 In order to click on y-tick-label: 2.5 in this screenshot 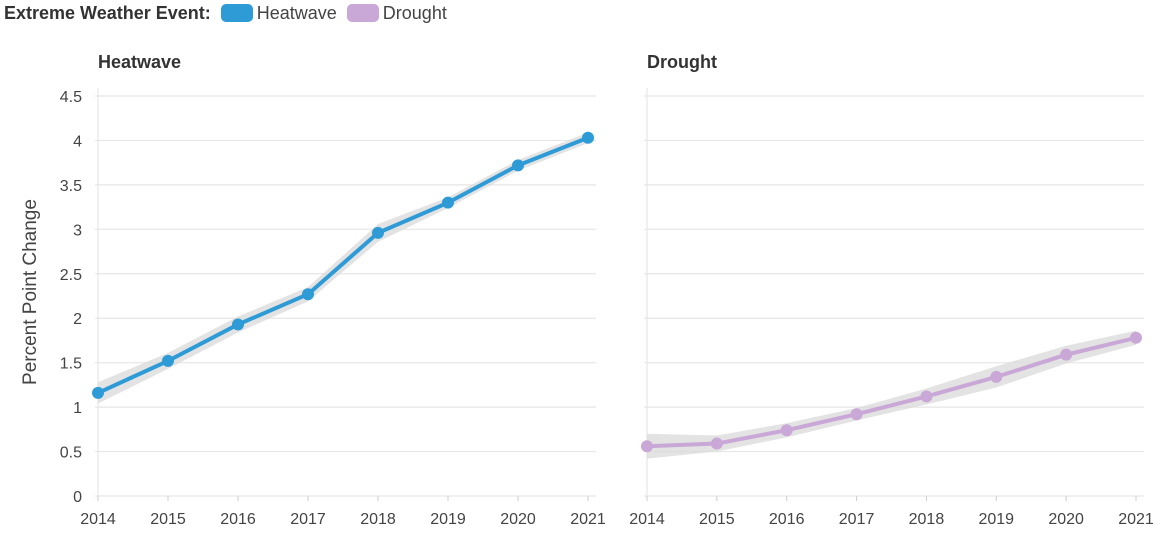, I will do `click(71, 275)`.